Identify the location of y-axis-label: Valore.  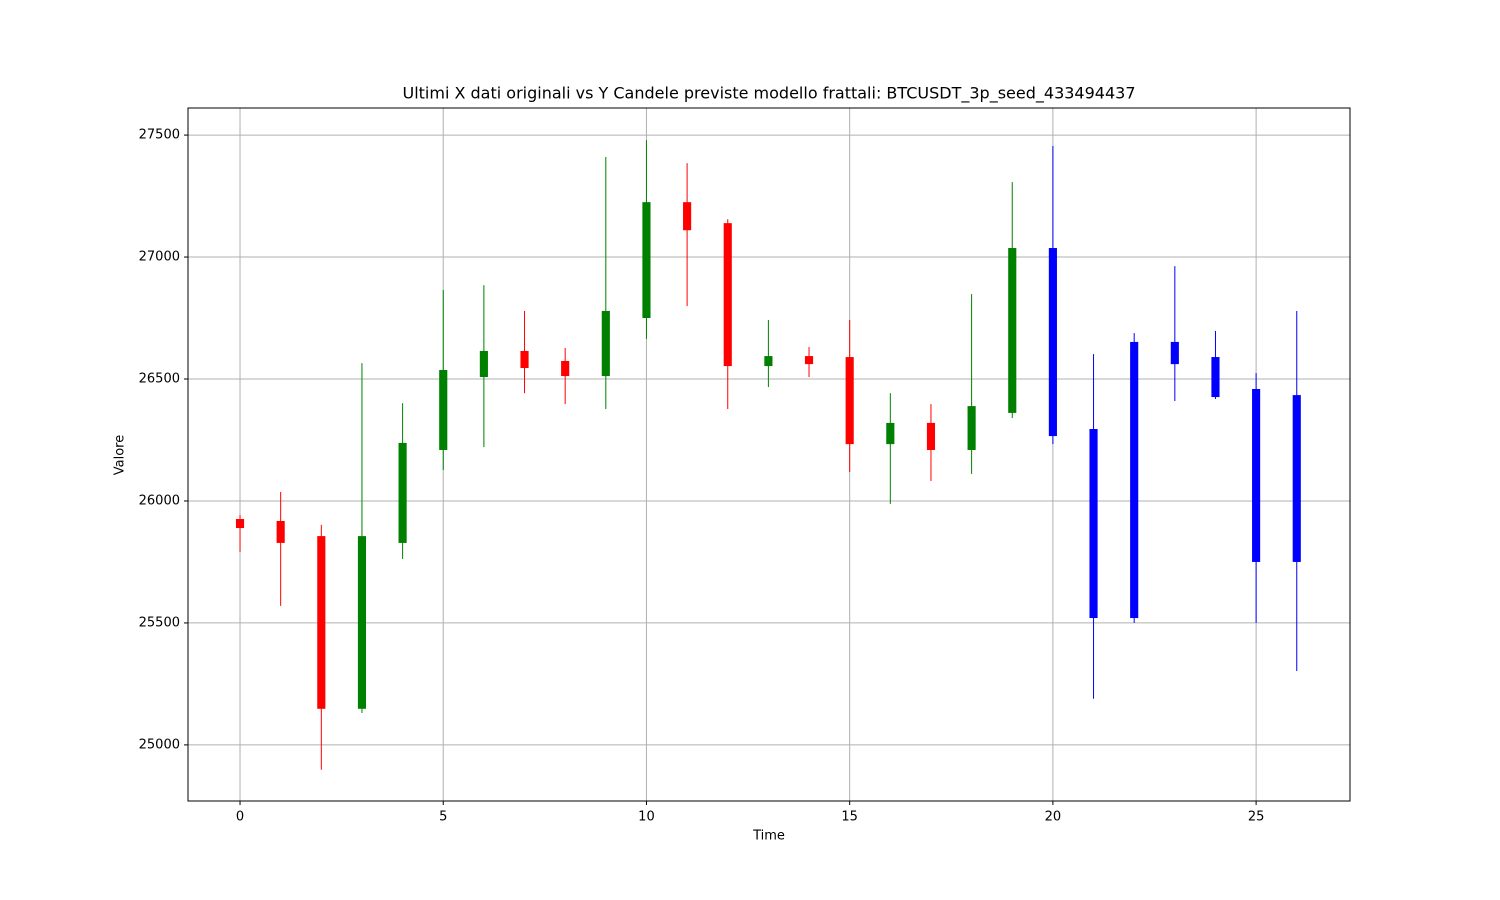
(120, 455).